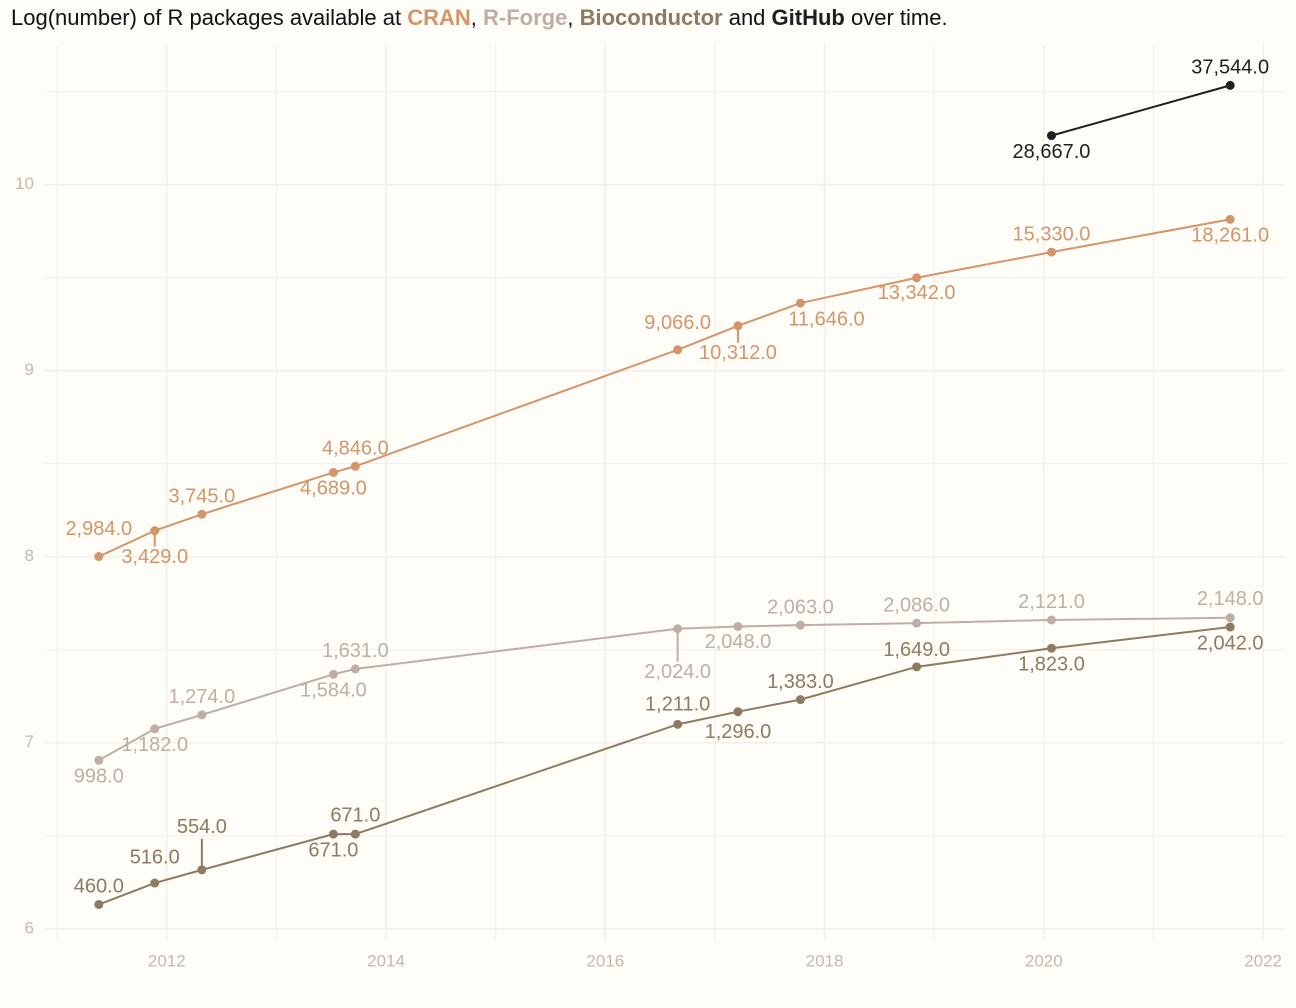 Image resolution: width=1296 pixels, height=1008 pixels. What do you see at coordinates (916, 650) in the screenshot?
I see `value-label: 1,649.0` at bounding box center [916, 650].